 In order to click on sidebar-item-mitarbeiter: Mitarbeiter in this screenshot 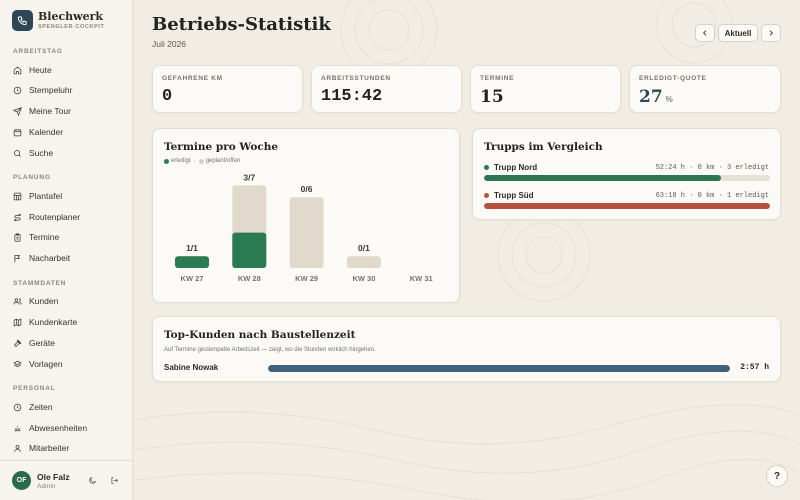, I will do `click(68, 448)`.